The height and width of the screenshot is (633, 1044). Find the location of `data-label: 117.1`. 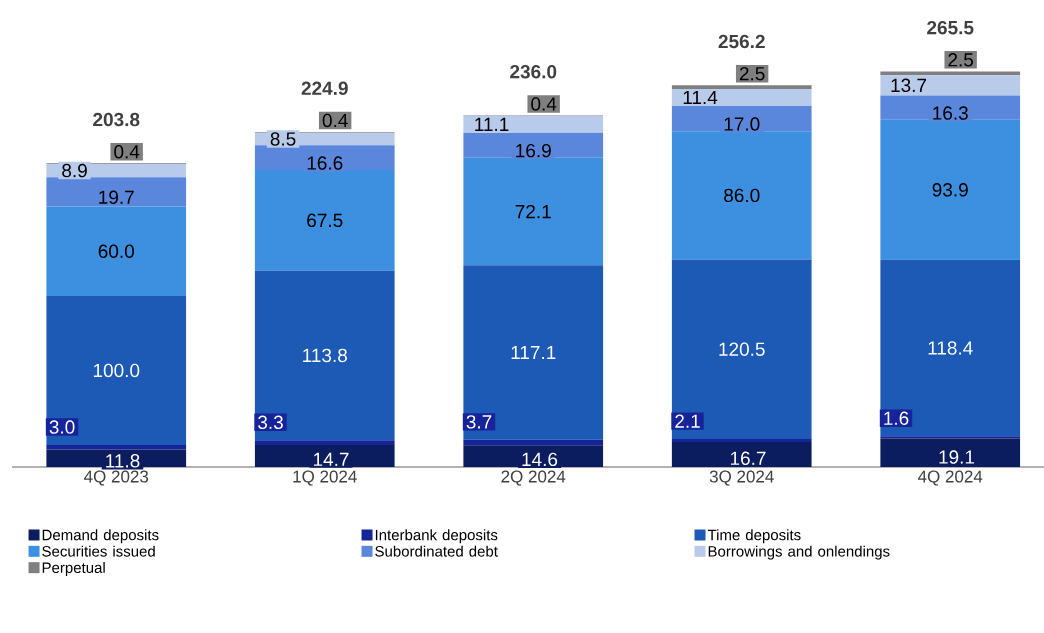

data-label: 117.1 is located at coordinates (533, 352).